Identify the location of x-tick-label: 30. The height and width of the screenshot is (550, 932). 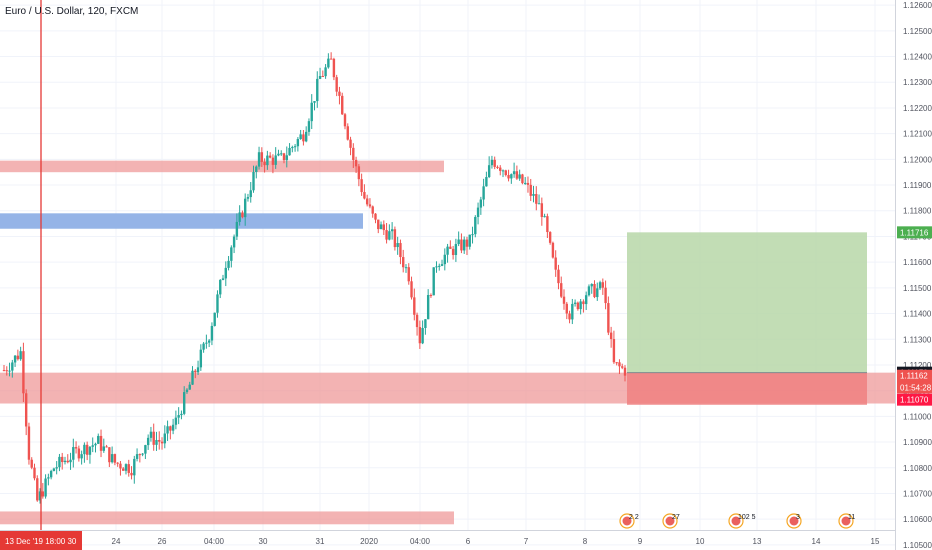
(263, 541).